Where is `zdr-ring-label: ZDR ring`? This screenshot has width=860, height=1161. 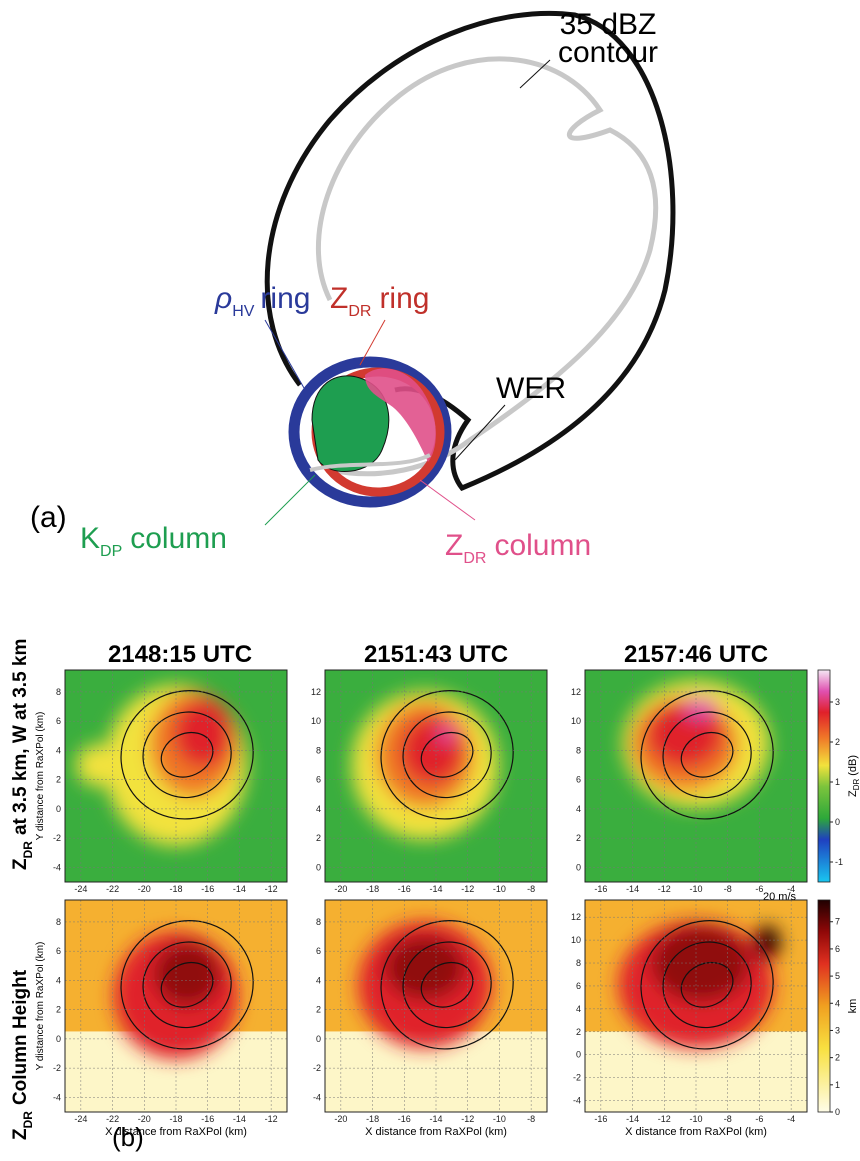
zdr-ring-label: ZDR ring is located at coordinates (379, 301).